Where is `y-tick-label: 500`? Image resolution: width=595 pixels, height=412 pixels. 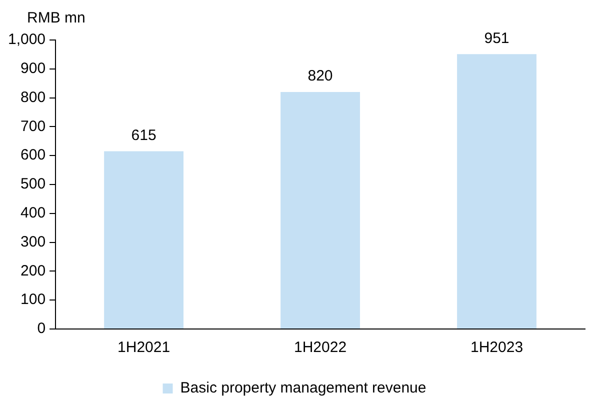 y-tick-label: 500 is located at coordinates (33, 184).